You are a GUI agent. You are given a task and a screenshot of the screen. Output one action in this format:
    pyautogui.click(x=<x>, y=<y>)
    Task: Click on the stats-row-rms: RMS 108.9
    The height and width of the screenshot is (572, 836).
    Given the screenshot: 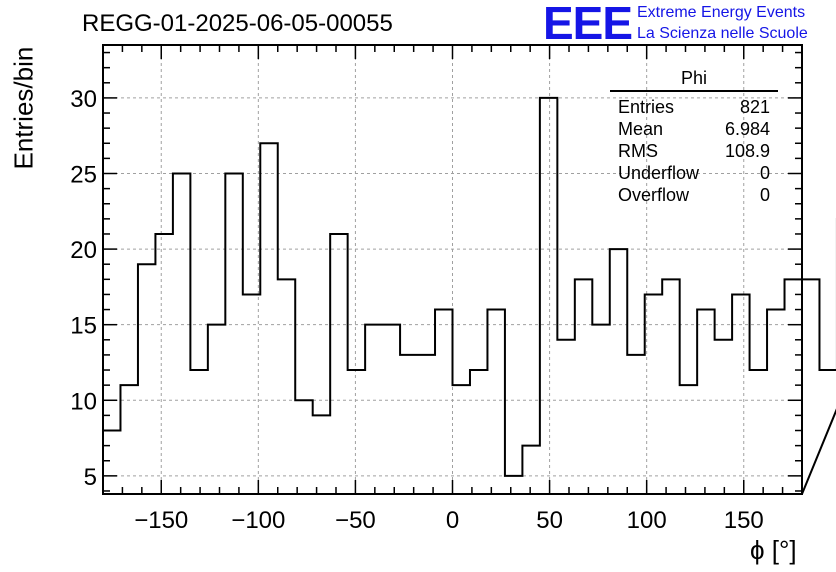 What is the action you would take?
    pyautogui.click(x=694, y=151)
    